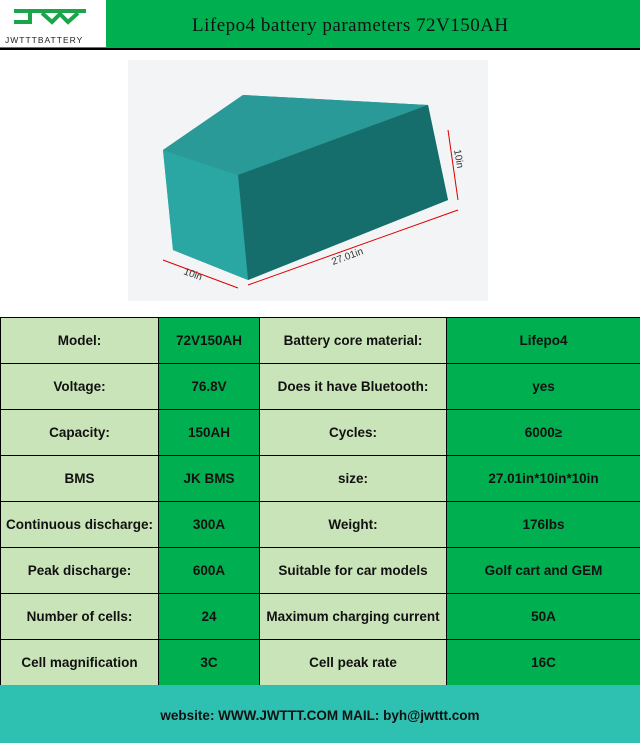 The height and width of the screenshot is (747, 640). I want to click on param-value: 27.01in*10in*10in, so click(543, 479).